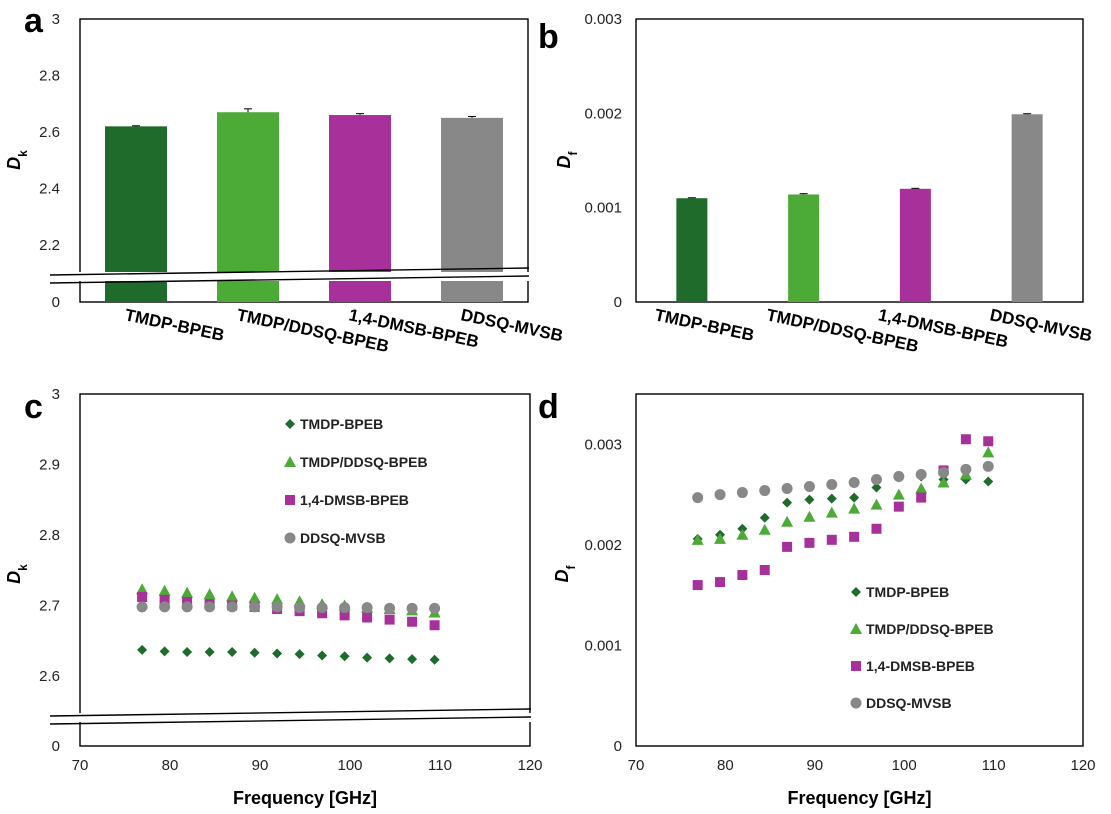  Describe the element at coordinates (603, 113) in the screenshot. I see `y-tick-label: 0.002` at that location.